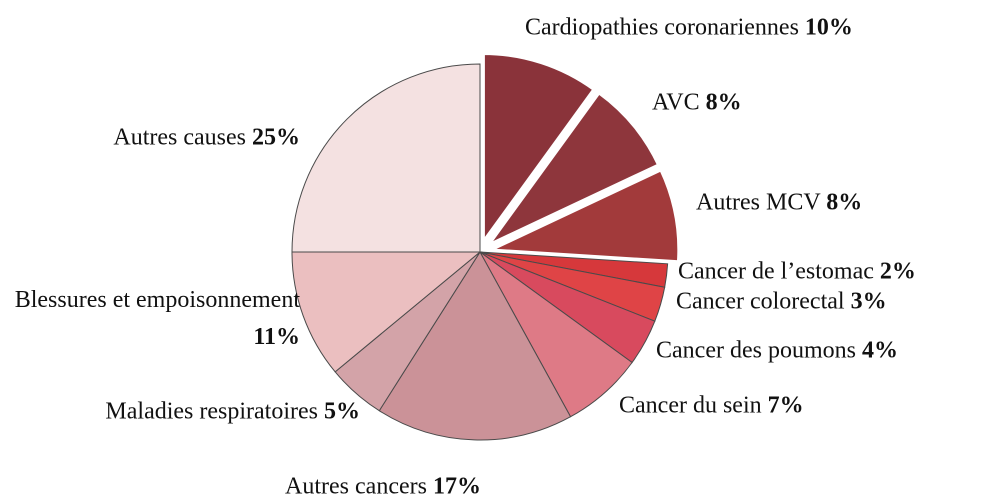 The height and width of the screenshot is (497, 998). Describe the element at coordinates (690, 405) in the screenshot. I see `category-label: Cancer du sein` at that location.